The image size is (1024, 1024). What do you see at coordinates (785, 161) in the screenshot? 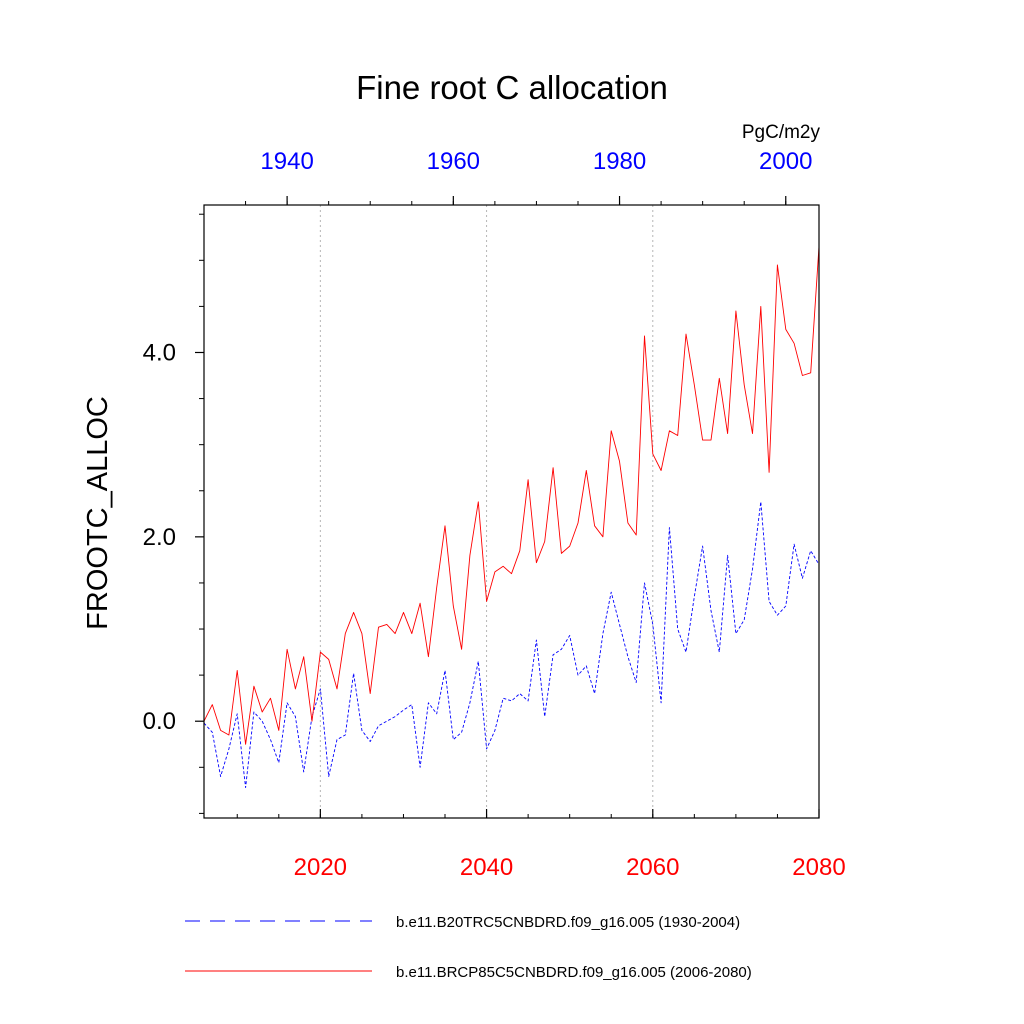
I see `top-tick-label: 2000` at bounding box center [785, 161].